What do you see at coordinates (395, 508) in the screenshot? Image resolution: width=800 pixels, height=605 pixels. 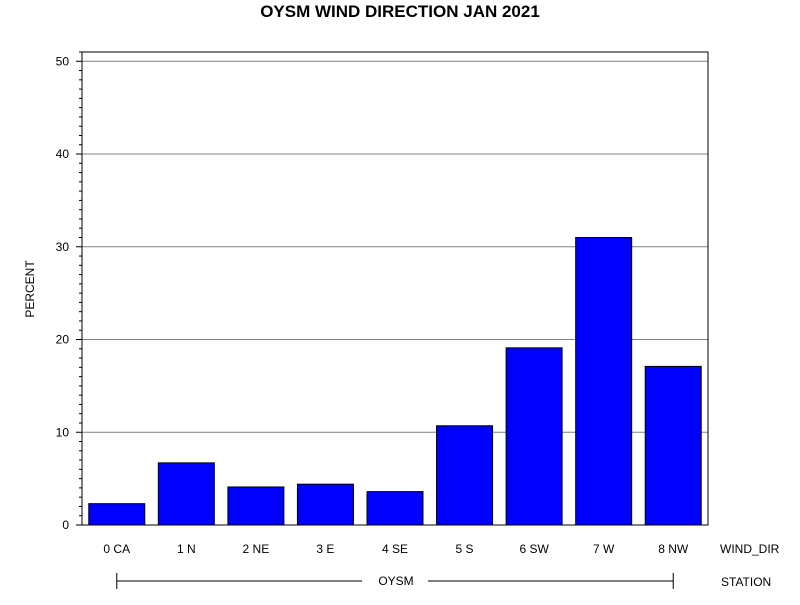 I see `bar-4-se` at bounding box center [395, 508].